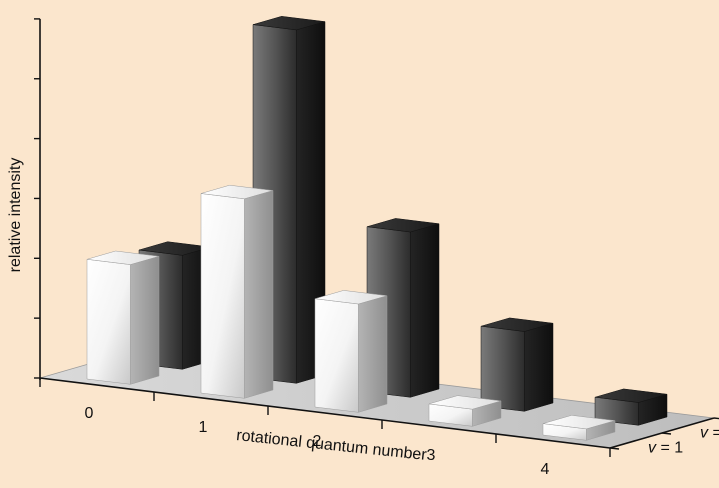  Describe the element at coordinates (709, 433) in the screenshot. I see `series-label: v = 2` at that location.